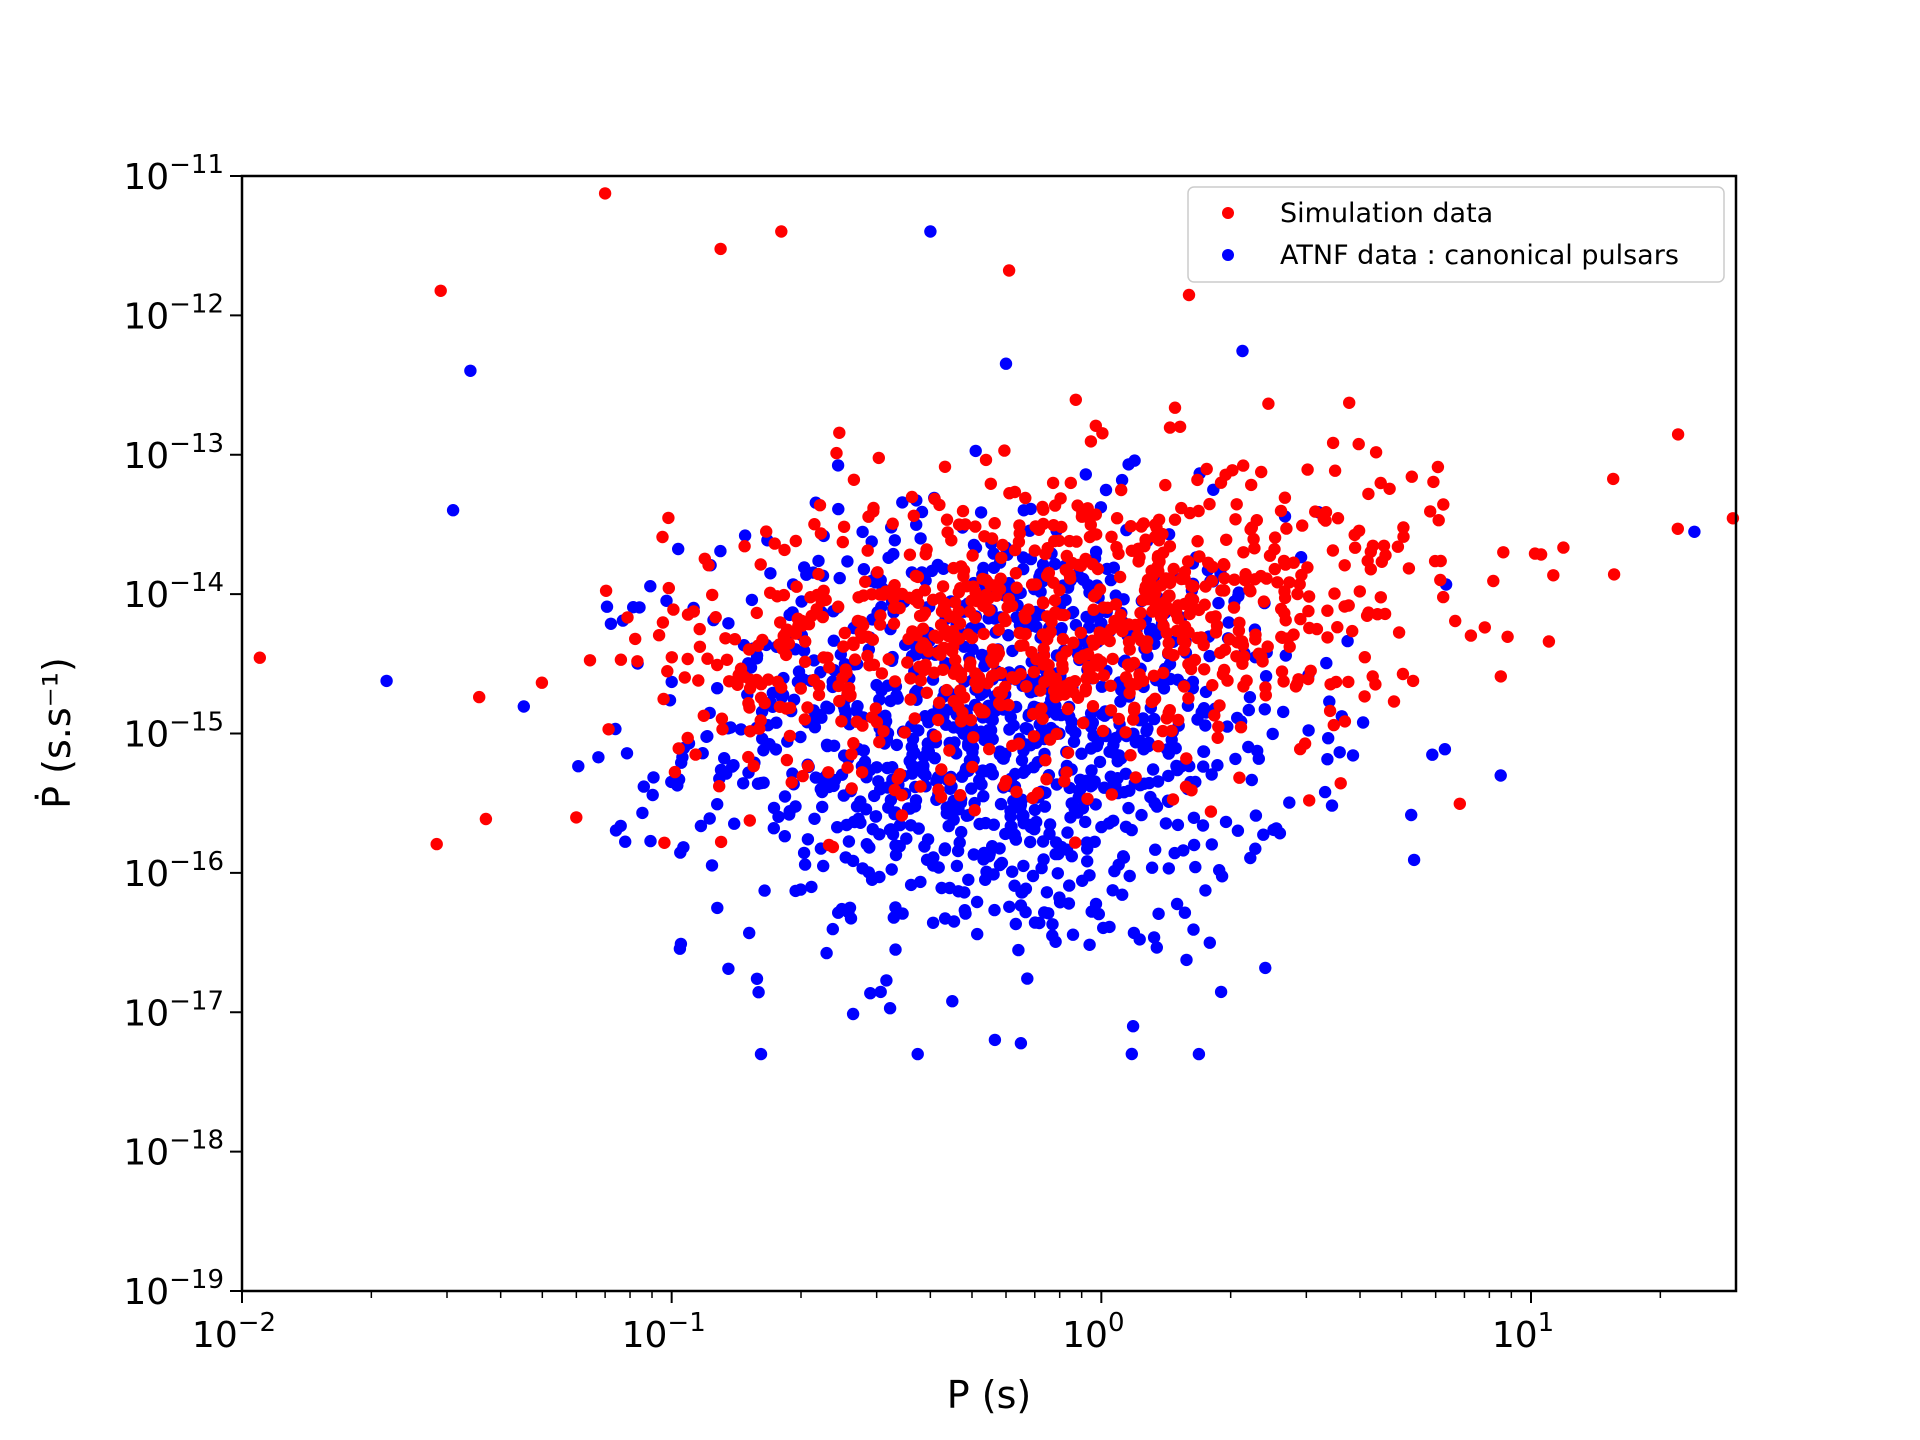  Describe the element at coordinates (173, 871) in the screenshot. I see `y-tick-label: 10−16` at that location.